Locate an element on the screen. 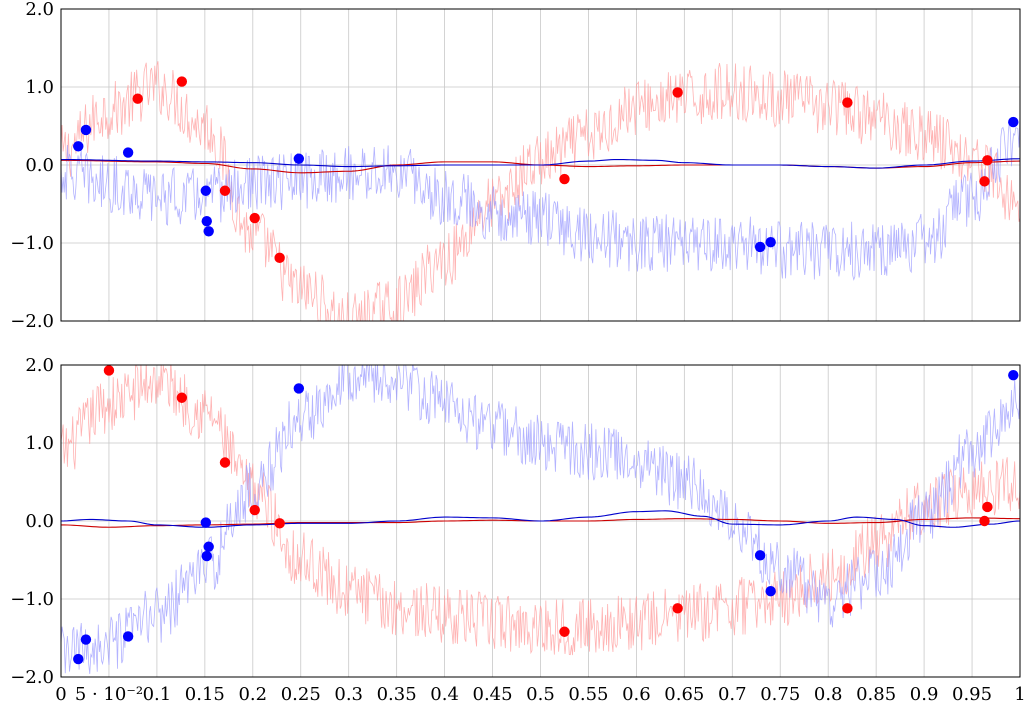  x-tick-label: 0.2 is located at coordinates (252, 694).